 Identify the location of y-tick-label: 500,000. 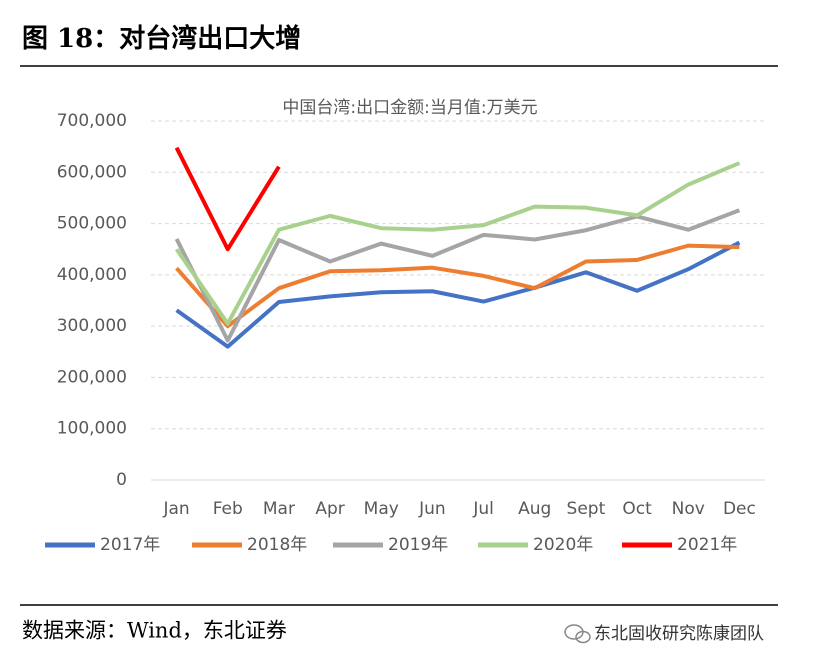
(92, 224).